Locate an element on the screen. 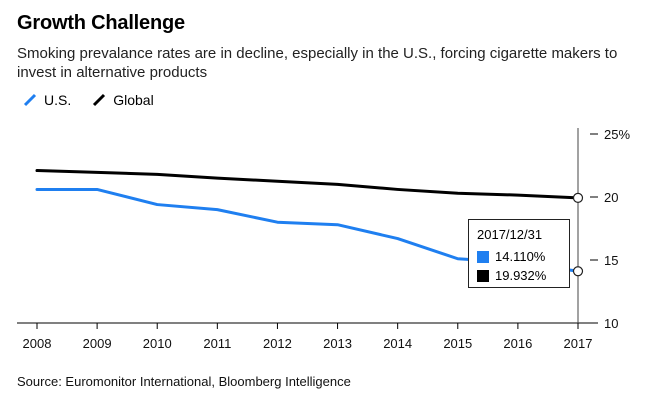 The image size is (652, 406). tooltip: 2017/12/31 14.110% 19.932% is located at coordinates (519, 253).